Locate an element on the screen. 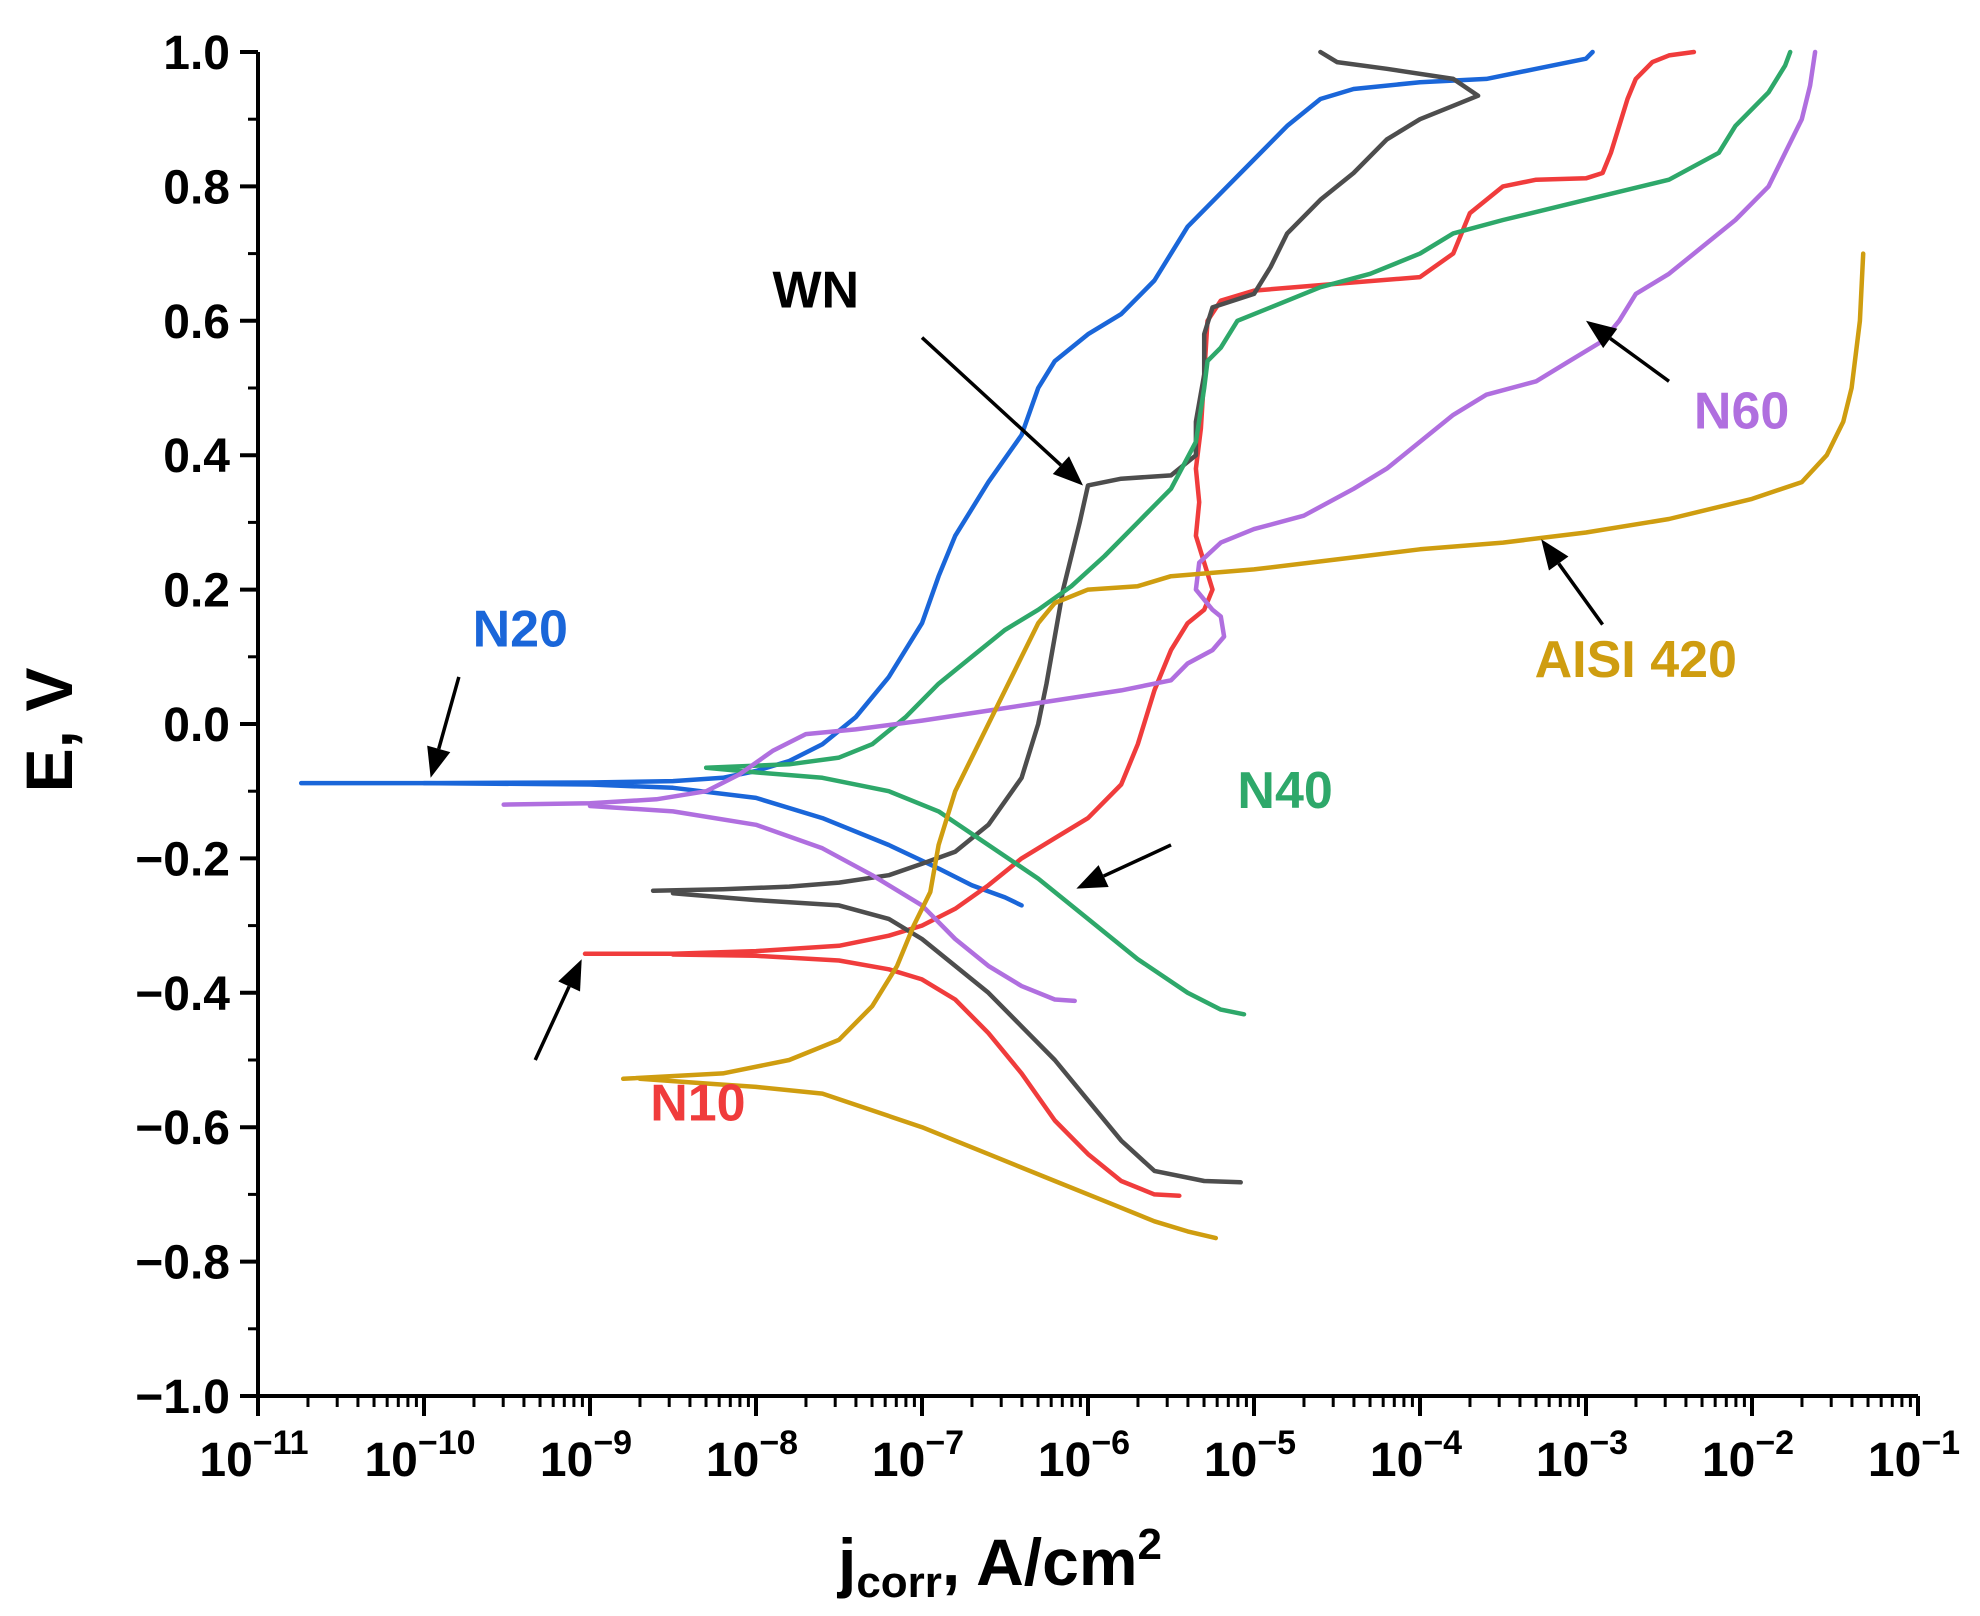  arrow-n60-shaft is located at coordinates (1640, 360).